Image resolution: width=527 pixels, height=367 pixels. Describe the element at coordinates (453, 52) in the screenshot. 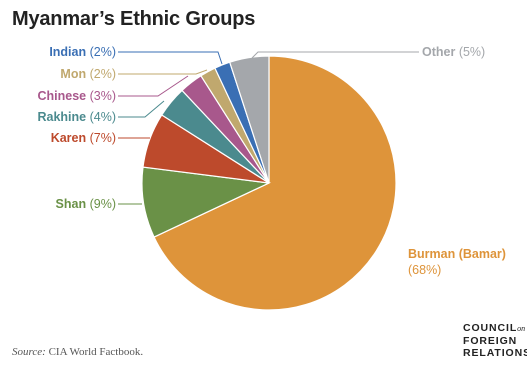

I see `slice-label: Other (5%)` at that location.